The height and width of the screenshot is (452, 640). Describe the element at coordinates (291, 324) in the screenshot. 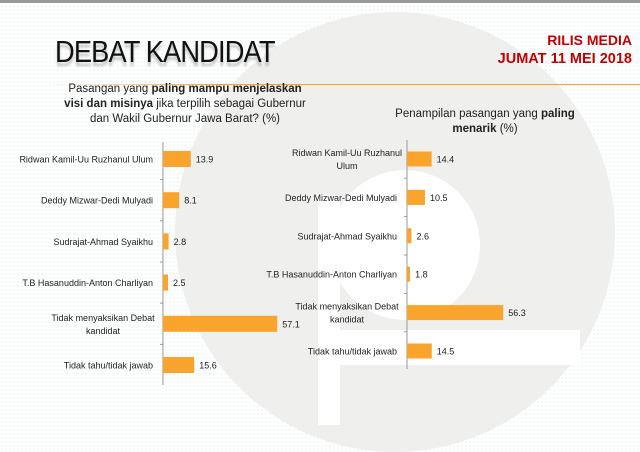

I see `data-label: 57.1` at that location.